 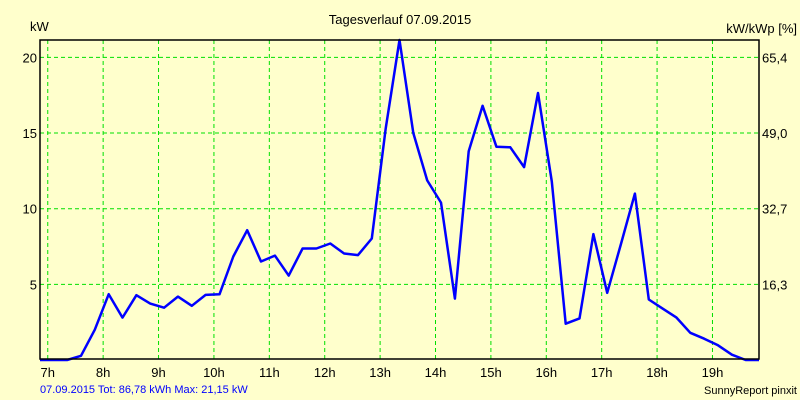 What do you see at coordinates (774, 133) in the screenshot?
I see `y-tick-label-right: 49,0` at bounding box center [774, 133].